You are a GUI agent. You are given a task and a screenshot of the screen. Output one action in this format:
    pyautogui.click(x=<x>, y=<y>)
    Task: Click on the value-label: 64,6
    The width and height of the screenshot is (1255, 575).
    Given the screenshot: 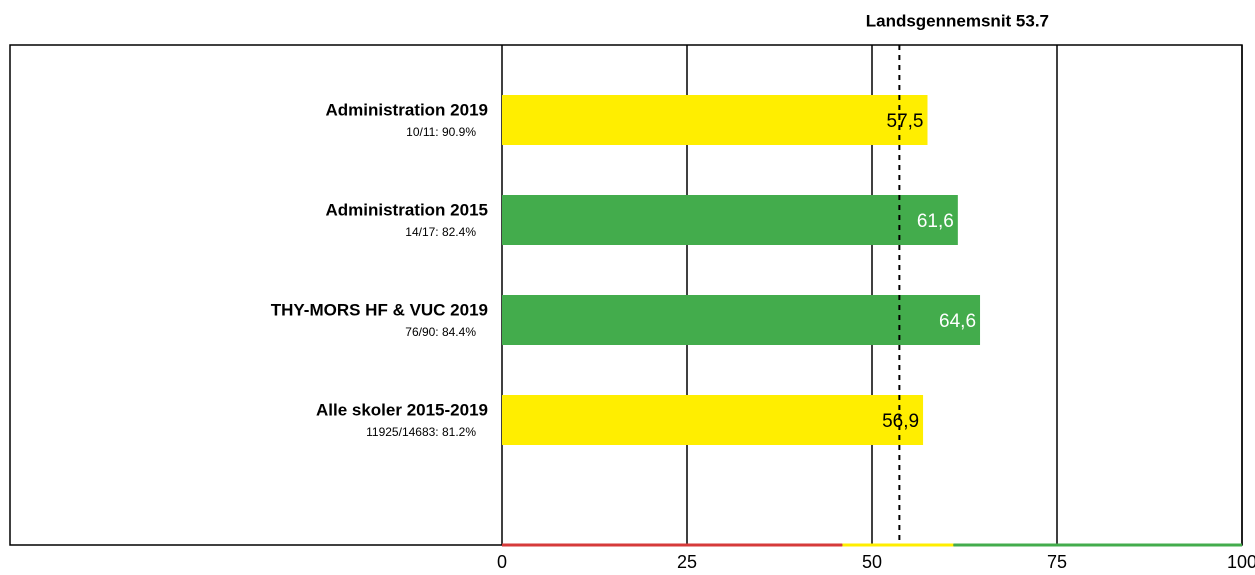 What is the action you would take?
    pyautogui.click(x=957, y=321)
    